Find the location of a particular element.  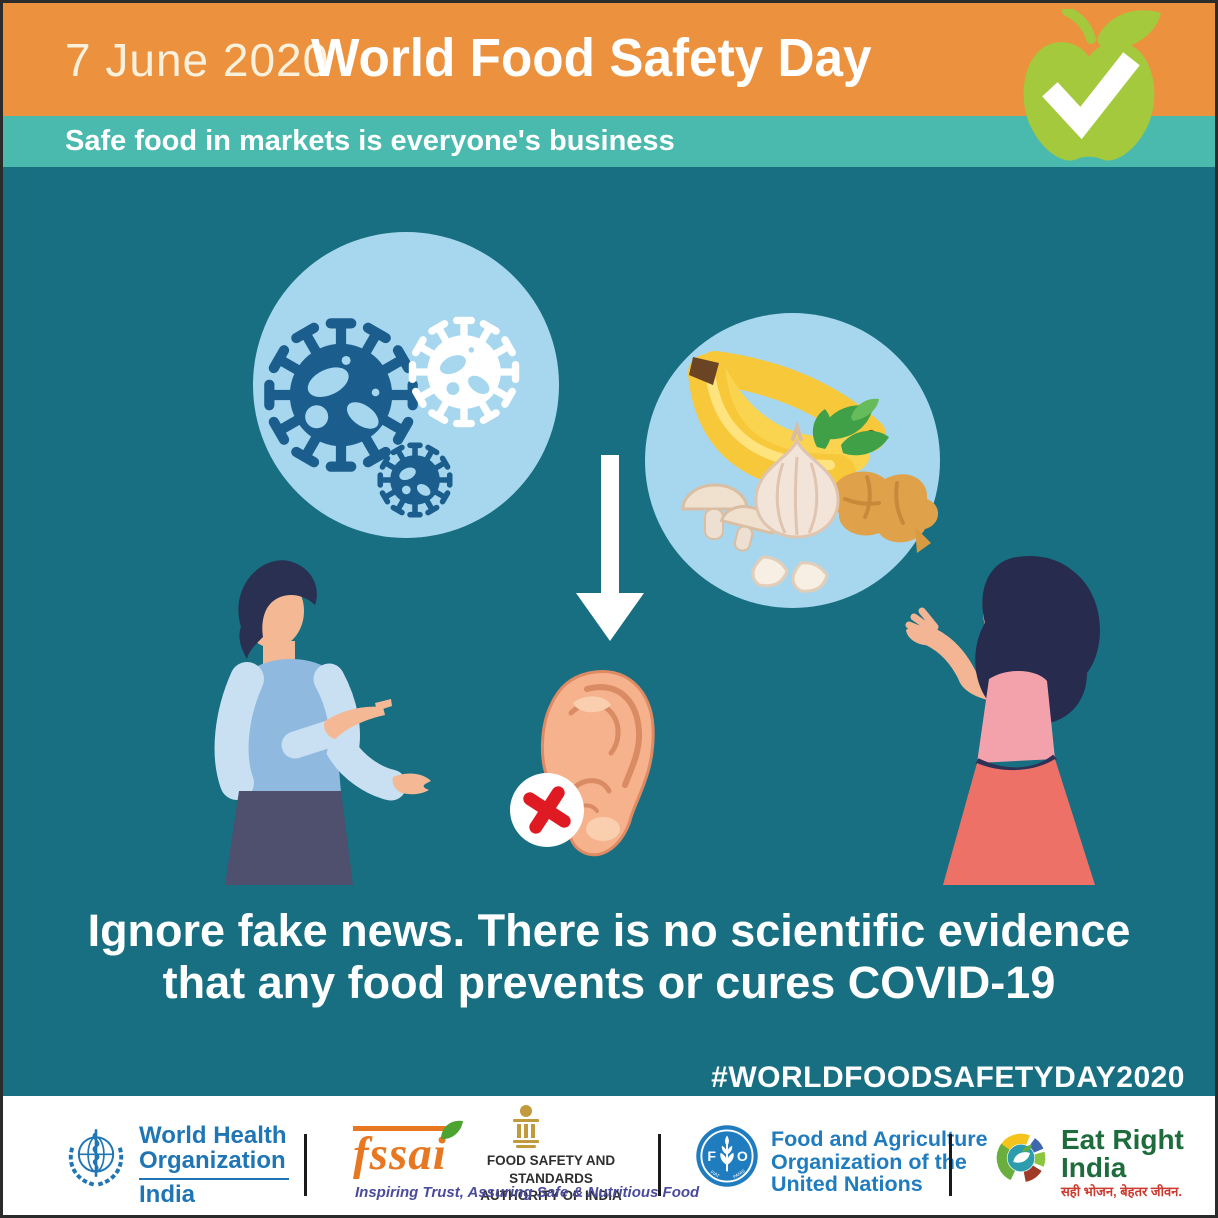

eat-right-india-logo: Eat Right India सही भोजन, बेहतर जीवन. is located at coordinates (1122, 1161).